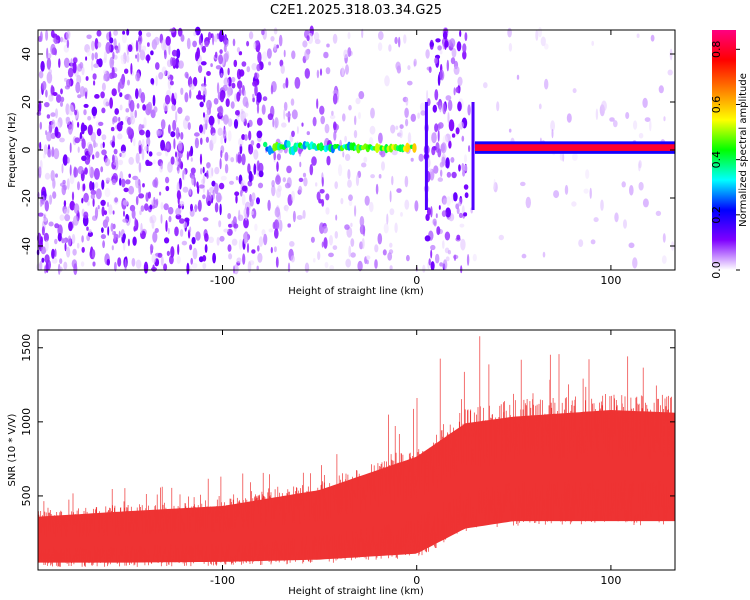 This screenshot has height=600, width=750. I want to click on spectrogram-y-tick-label: 0, so click(26, 150).